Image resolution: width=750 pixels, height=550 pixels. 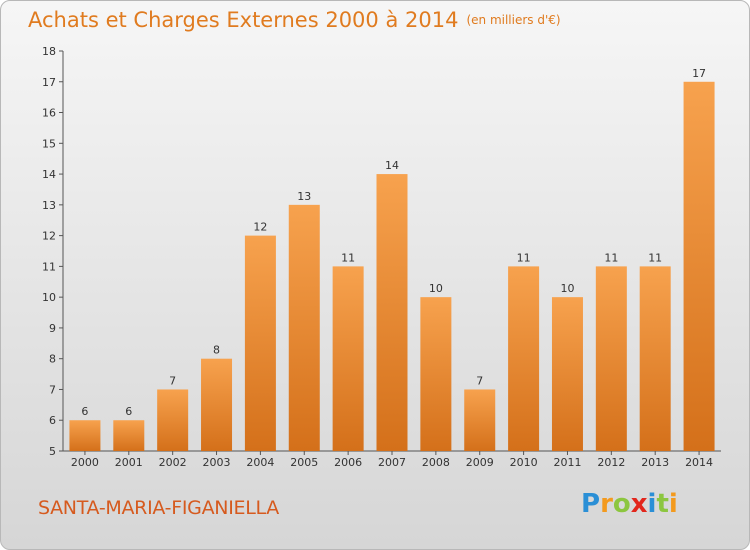 I want to click on y-tick-label: 10, so click(x=49, y=297).